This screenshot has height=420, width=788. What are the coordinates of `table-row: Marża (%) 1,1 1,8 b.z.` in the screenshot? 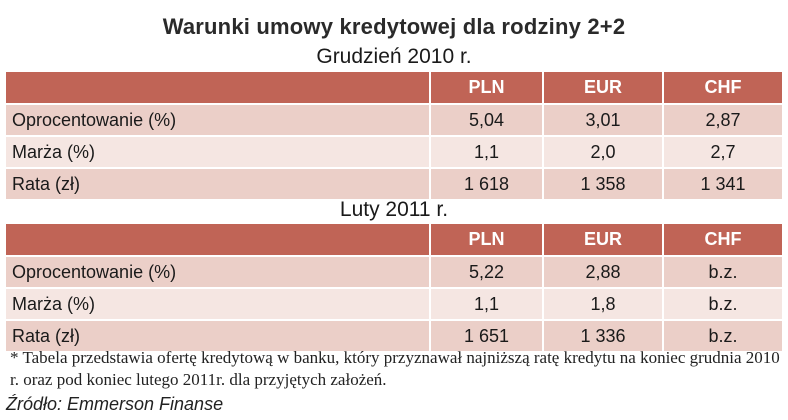 It's located at (394, 304).